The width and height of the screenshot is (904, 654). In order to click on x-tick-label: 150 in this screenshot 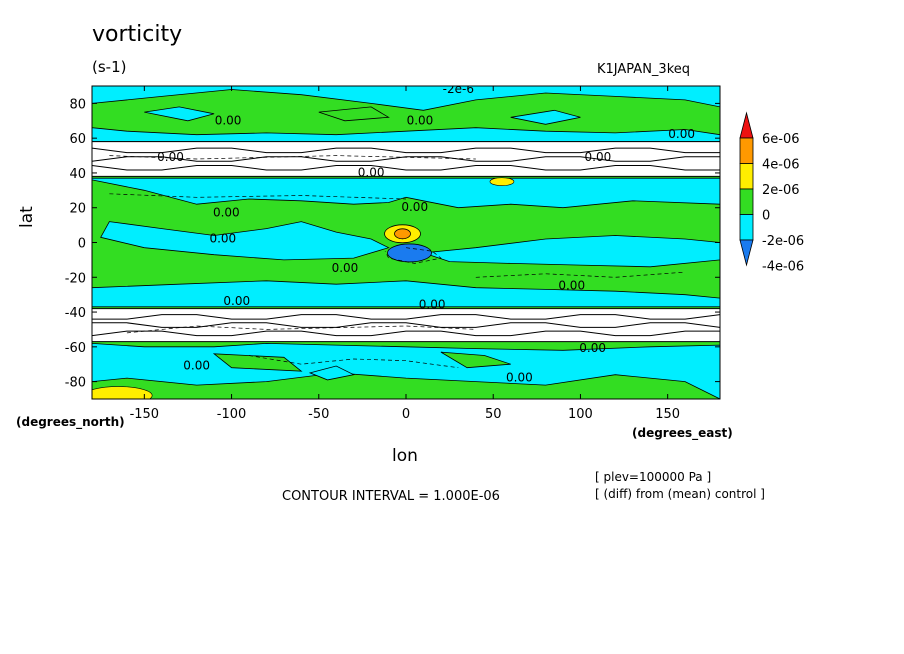, I will do `click(667, 414)`.